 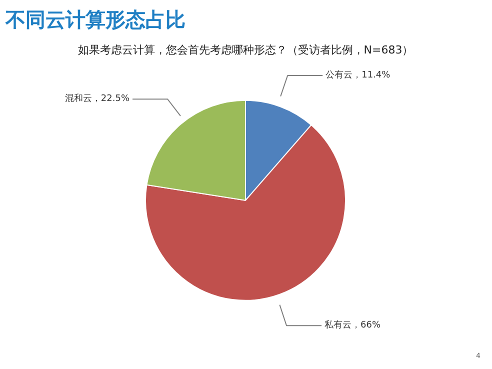 I want to click on chart-subtitle: 如果考虑云计算，您会首先考虑哪种形态？（受访者比例，N=683）, so click(x=246, y=50).